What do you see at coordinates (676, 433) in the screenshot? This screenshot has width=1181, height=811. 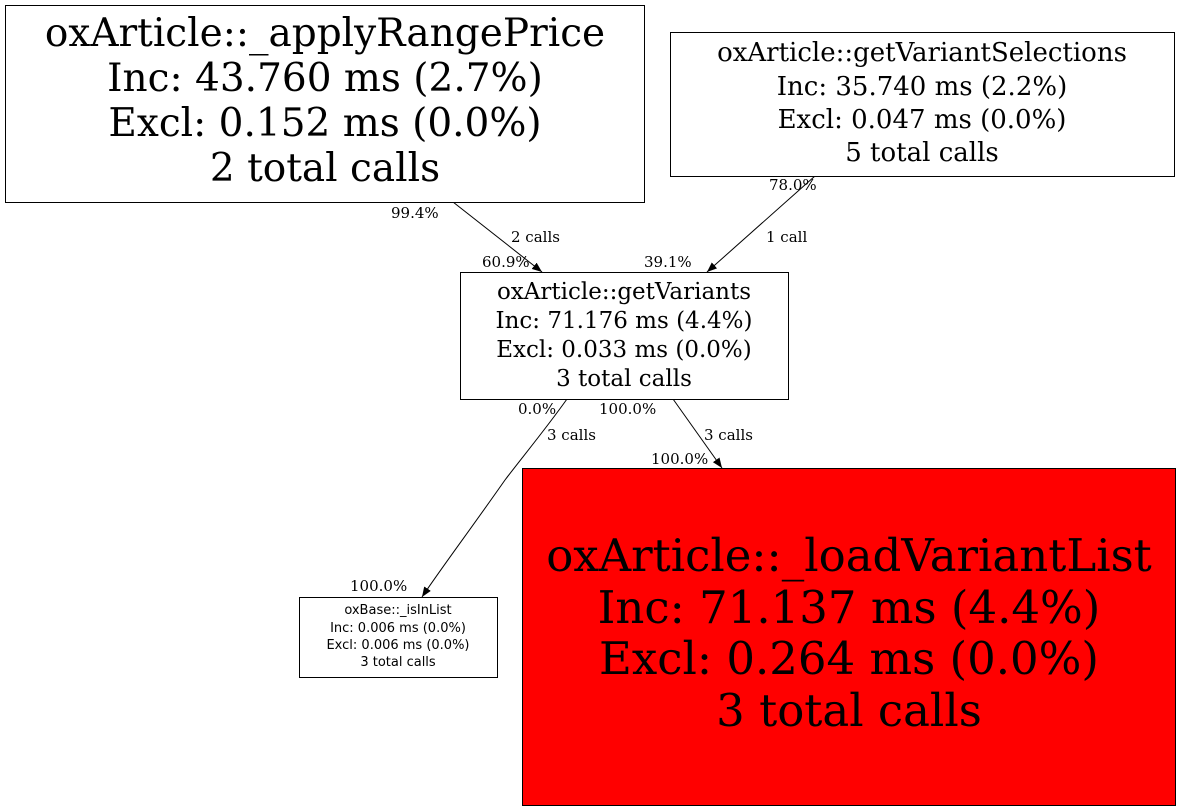 I see `edge-getvariants-to-loadvariantlist: 100.0% 3 calls 100.0%` at bounding box center [676, 433].